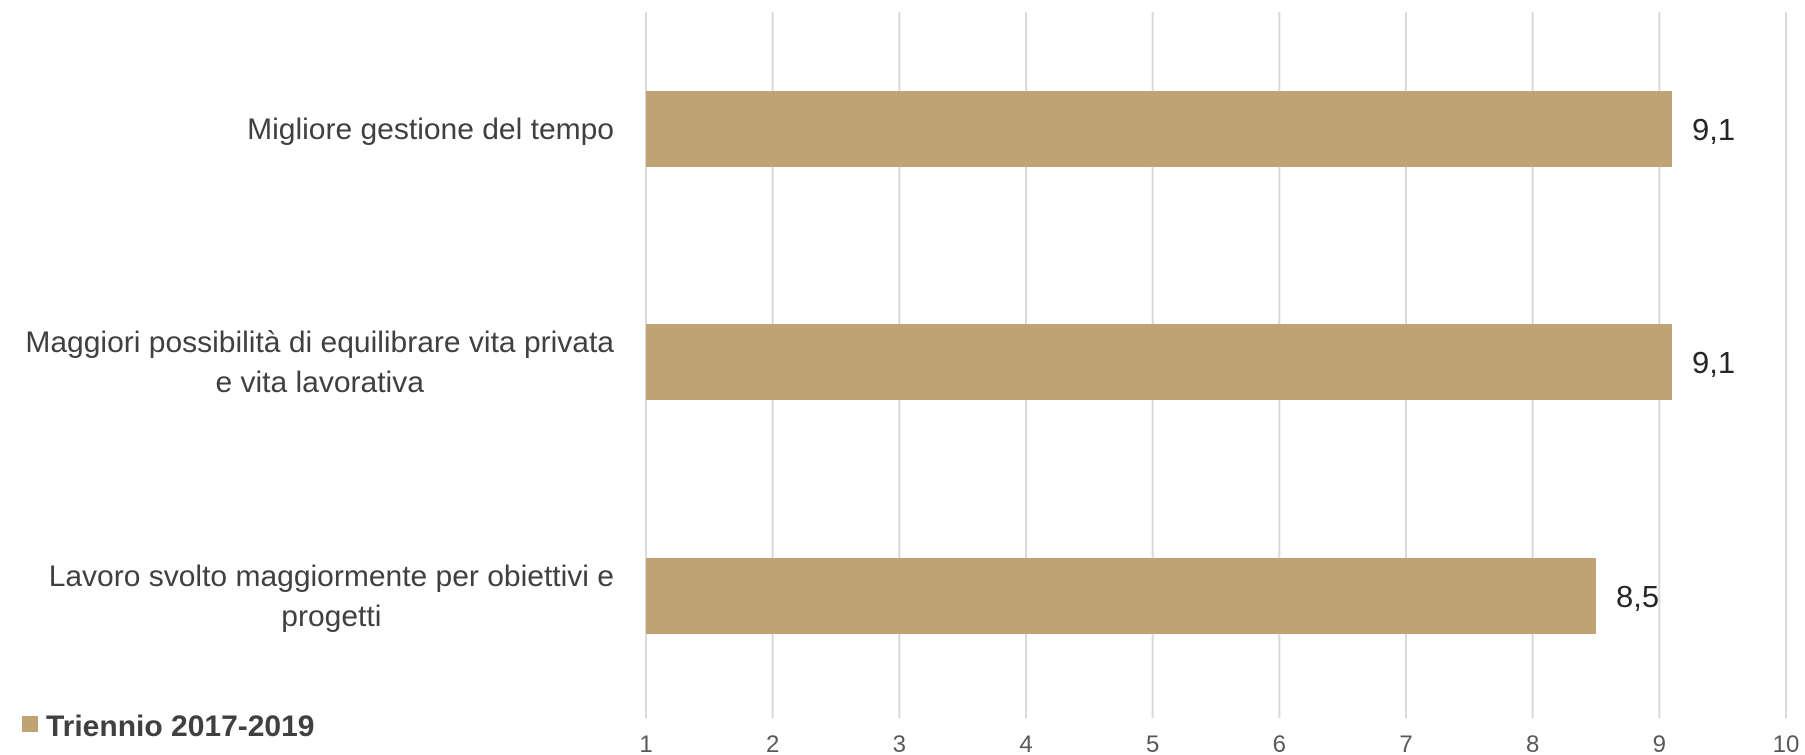 The height and width of the screenshot is (755, 1805). I want to click on x-tick-label: 7, so click(1405, 743).